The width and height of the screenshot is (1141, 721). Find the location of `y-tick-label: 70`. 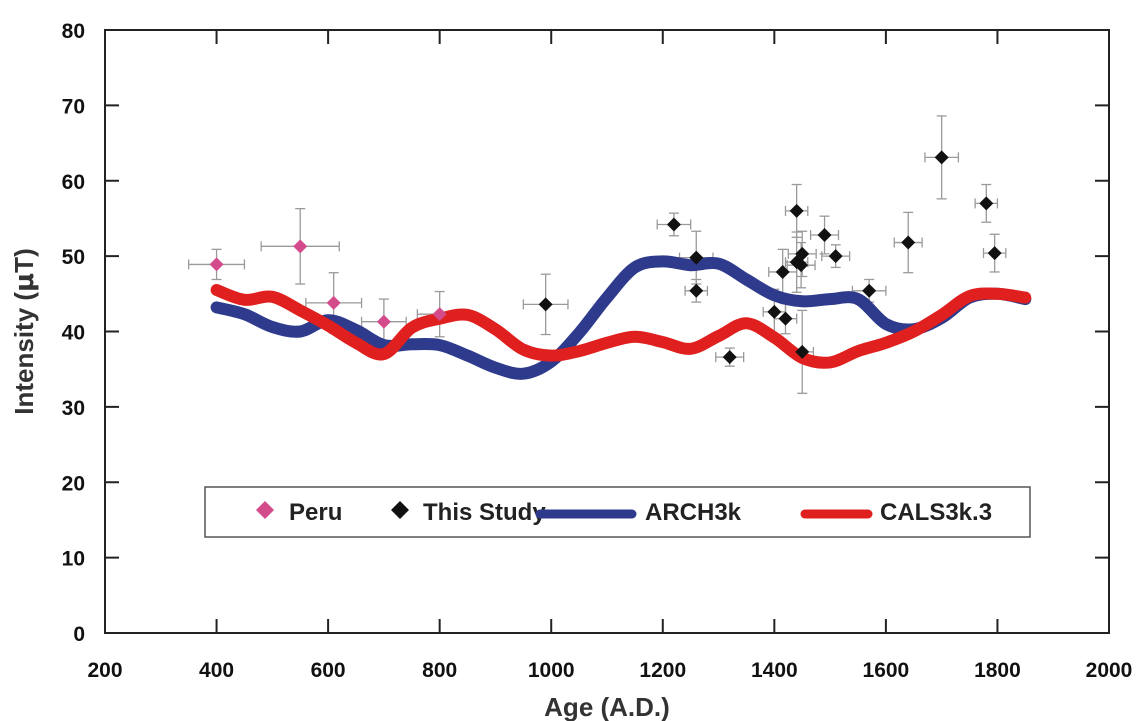

y-tick-label: 70 is located at coordinates (73, 106).